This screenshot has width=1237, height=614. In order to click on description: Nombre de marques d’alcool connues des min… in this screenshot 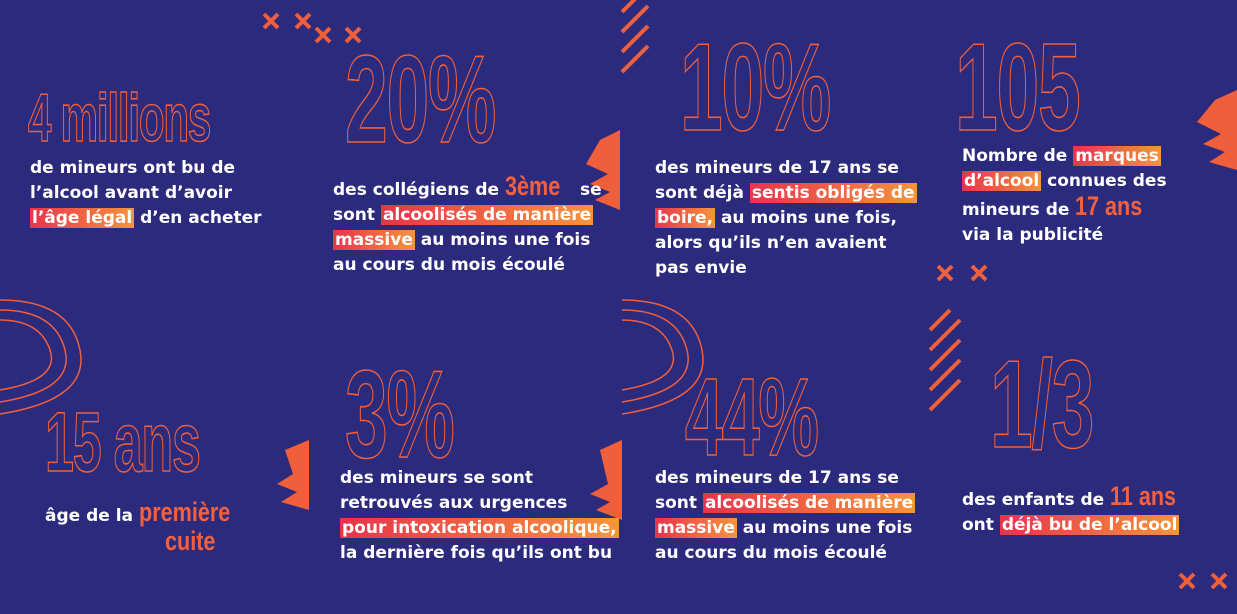, I will do `click(1064, 196)`.